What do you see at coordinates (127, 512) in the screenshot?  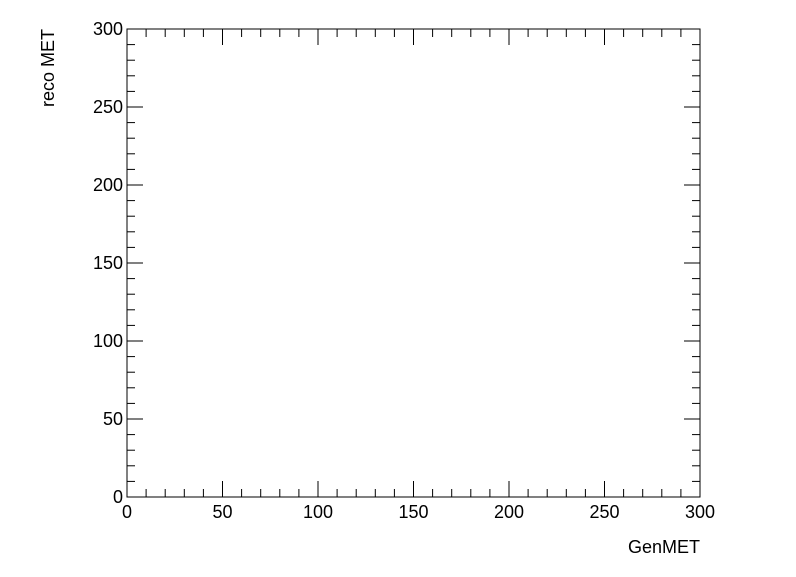 I see `x-tick-label: 0` at bounding box center [127, 512].